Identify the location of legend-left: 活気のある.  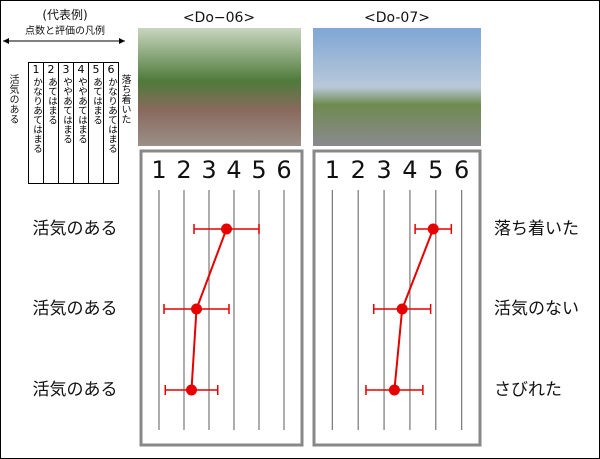
(12, 99).